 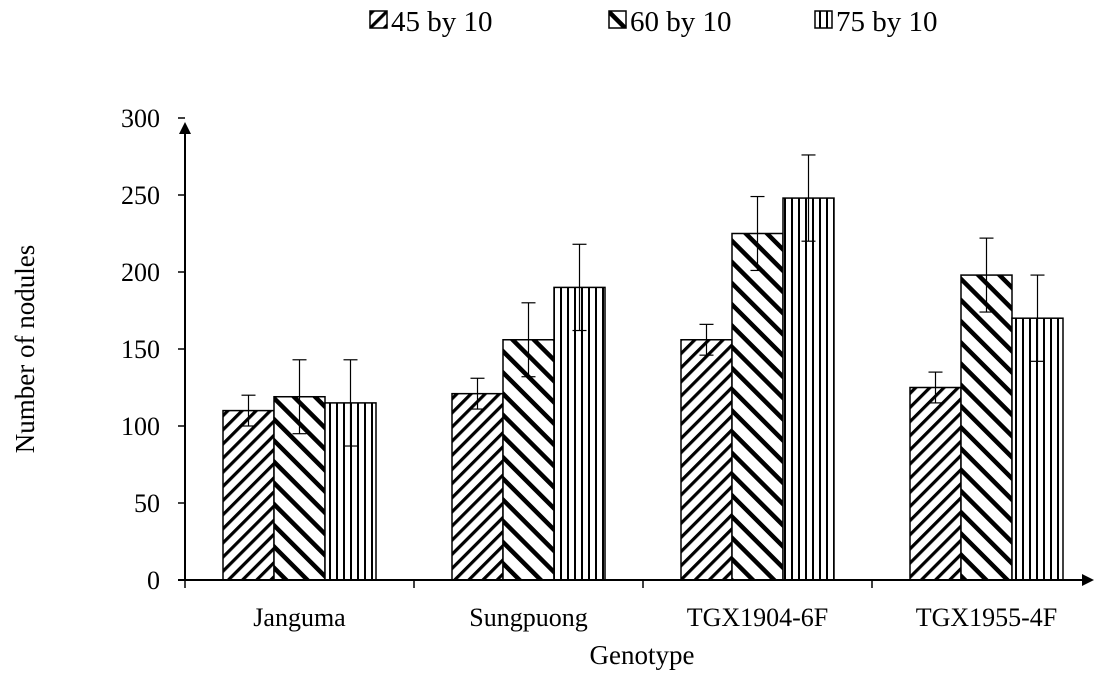 What do you see at coordinates (140, 118) in the screenshot?
I see `y-tick-label: 300` at bounding box center [140, 118].